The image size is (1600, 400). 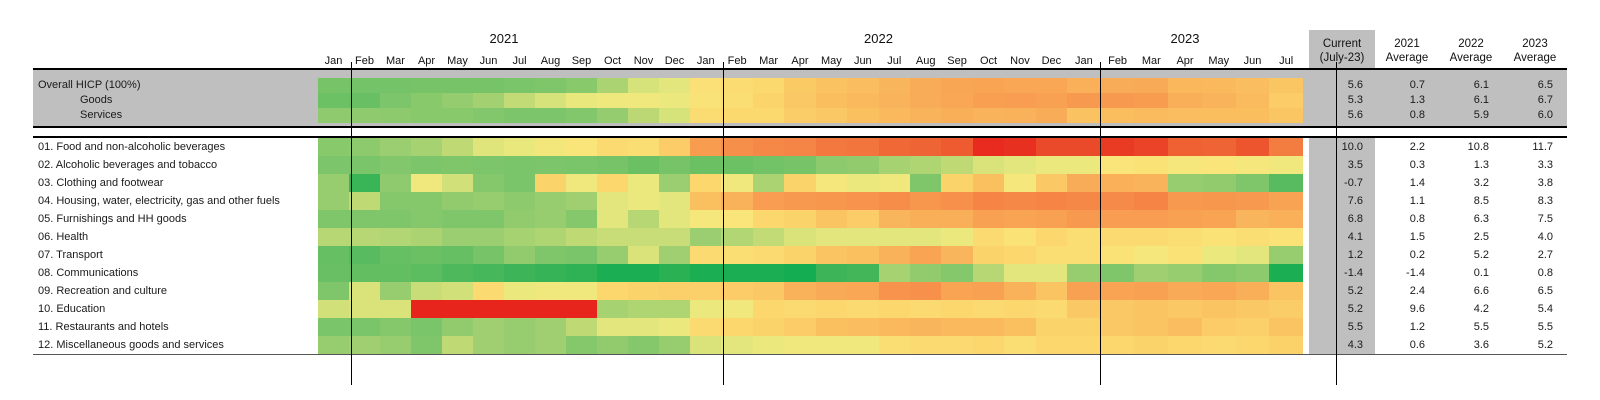 What do you see at coordinates (1417, 255) in the screenshot?
I see `avg-2021-cell: 0.2` at bounding box center [1417, 255].